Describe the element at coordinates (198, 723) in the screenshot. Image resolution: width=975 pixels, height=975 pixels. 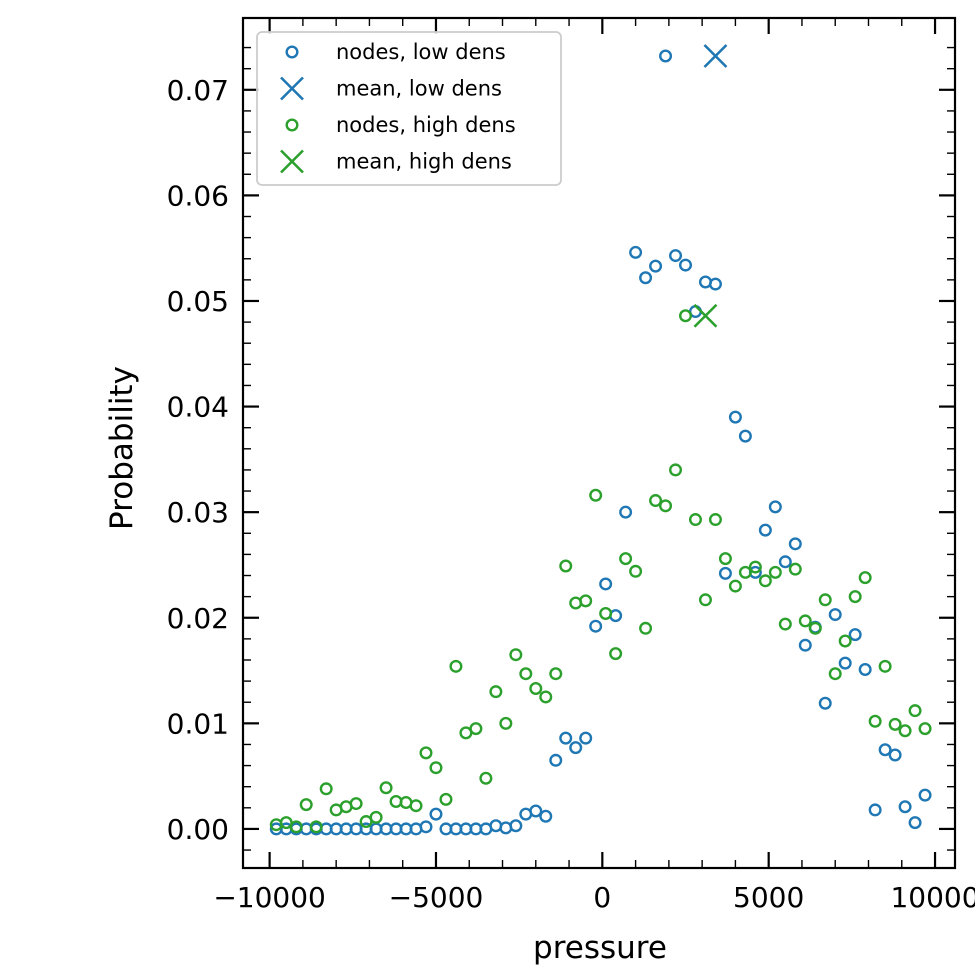
I see `y-tick-label: 0.01` at that location.